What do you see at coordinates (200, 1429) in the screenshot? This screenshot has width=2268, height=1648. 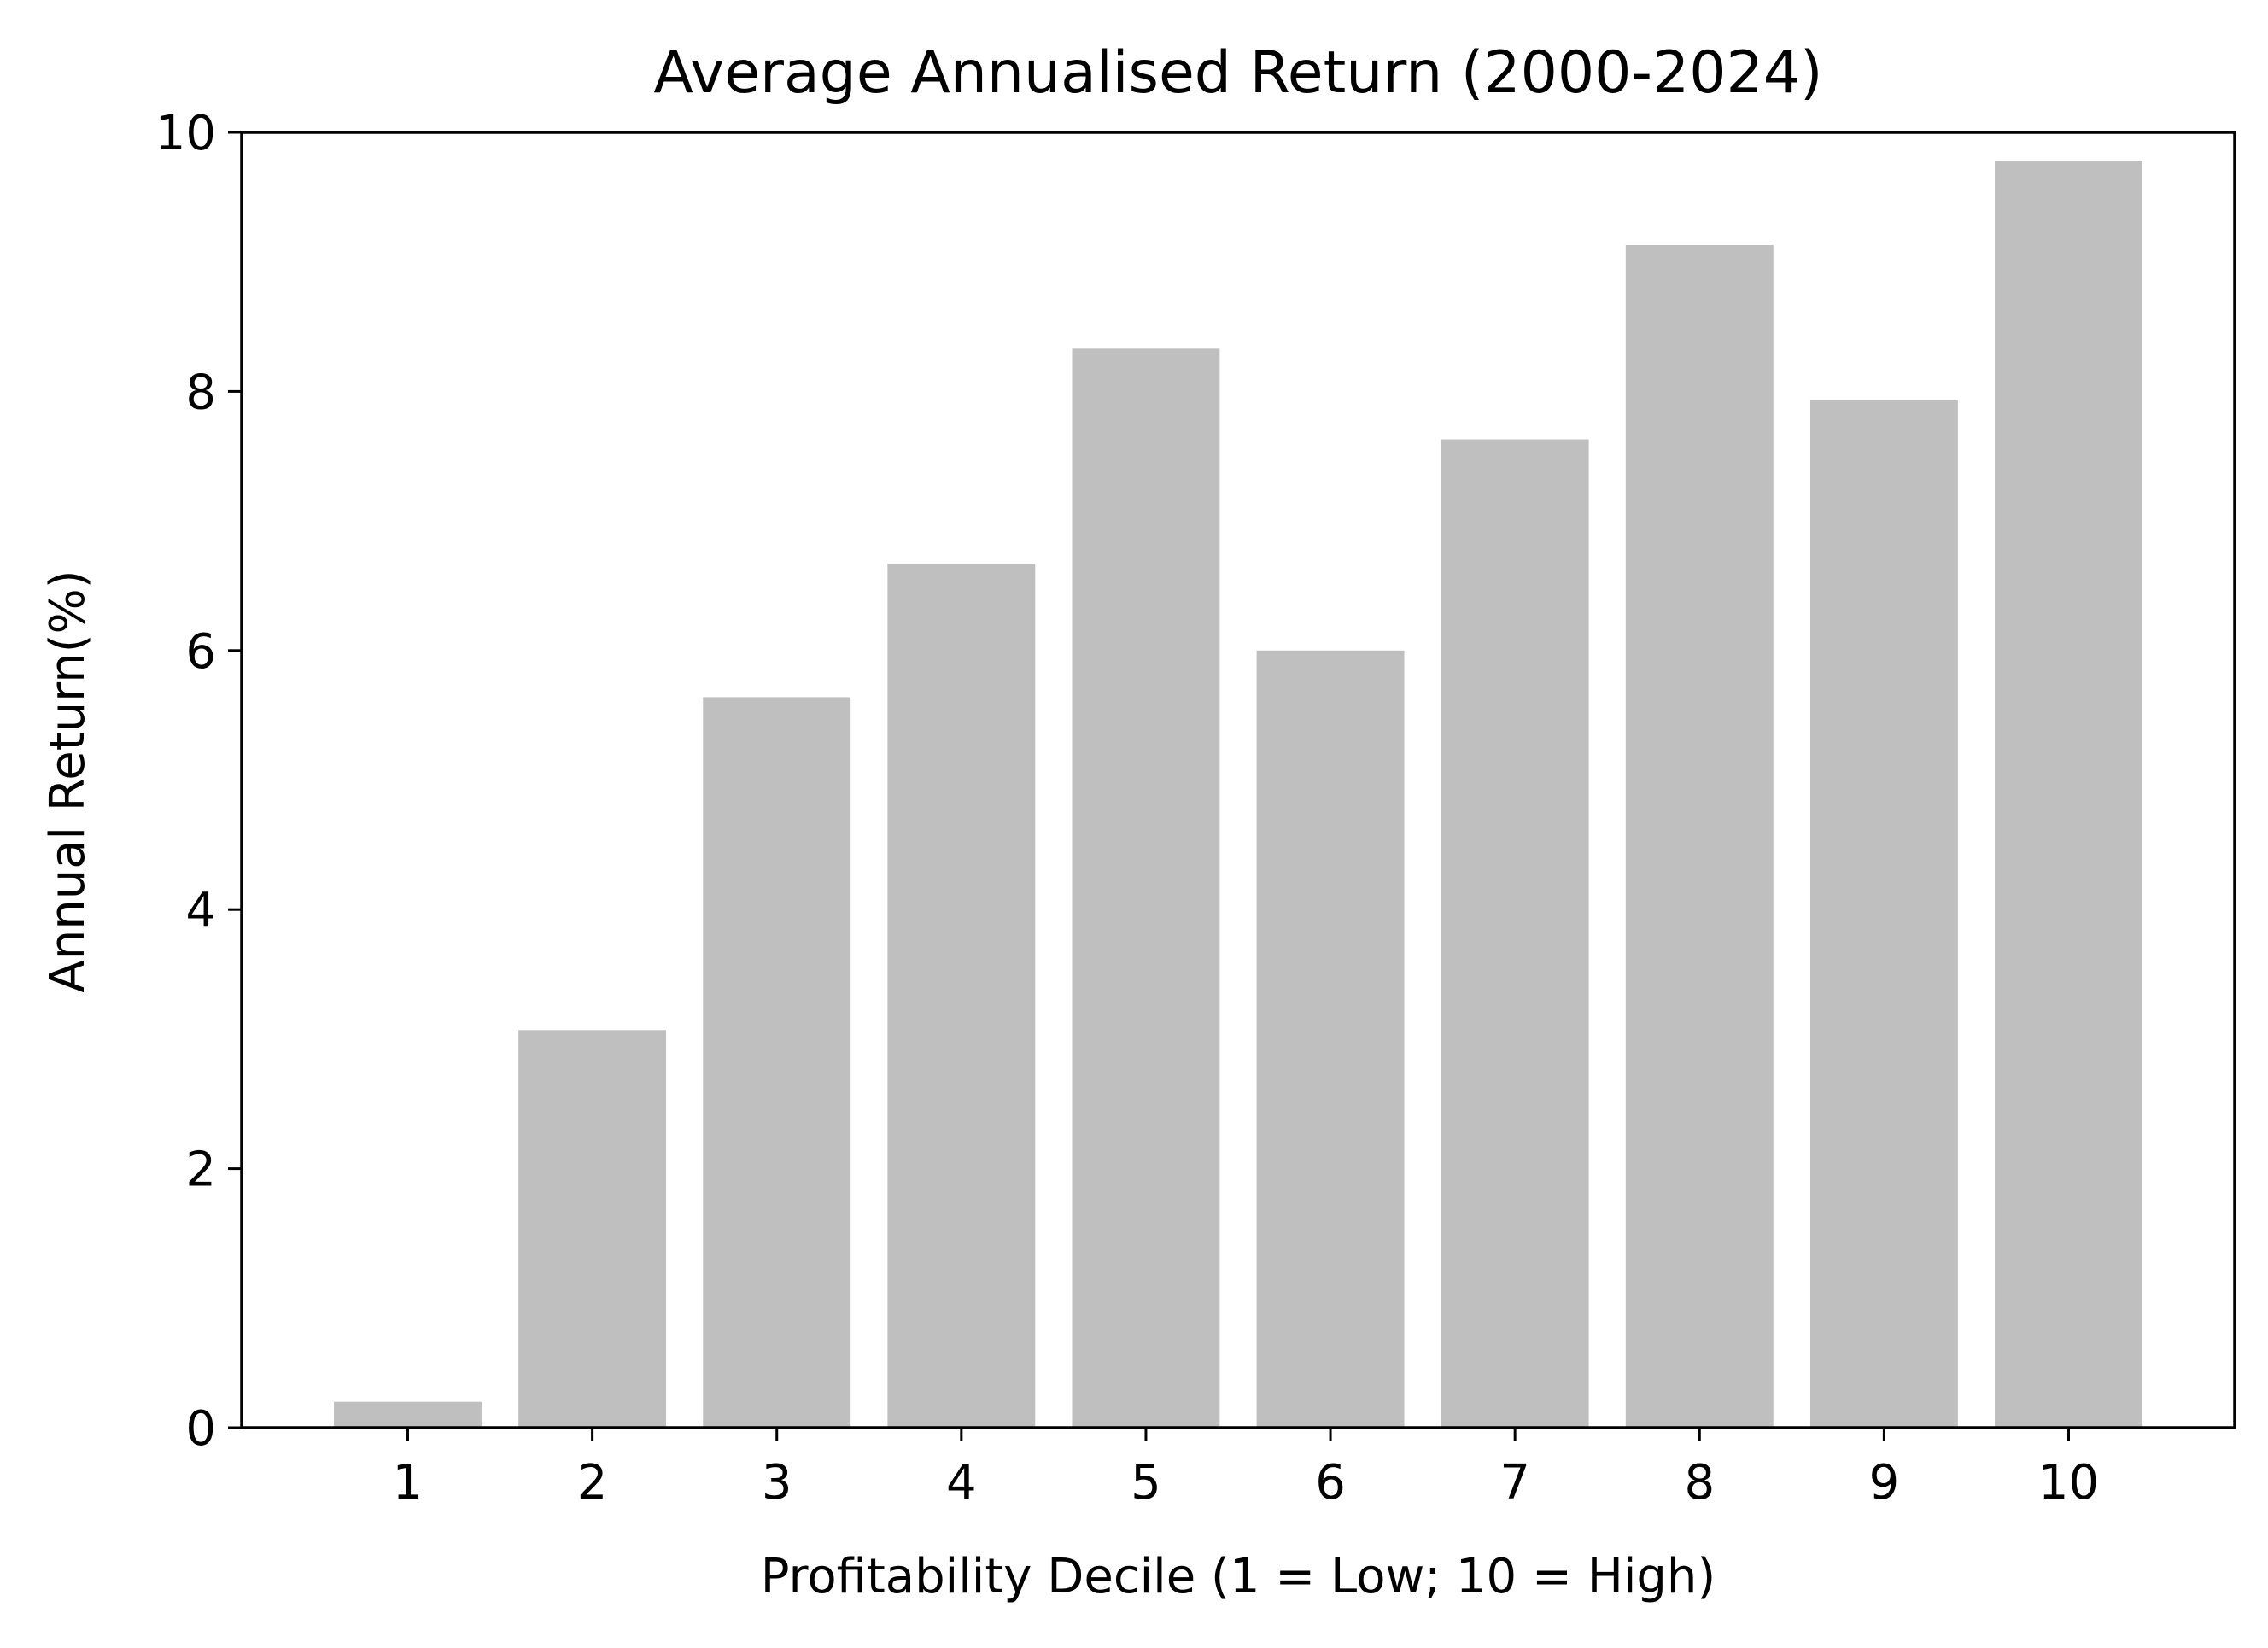 I see `y-tick-label: 0` at bounding box center [200, 1429].